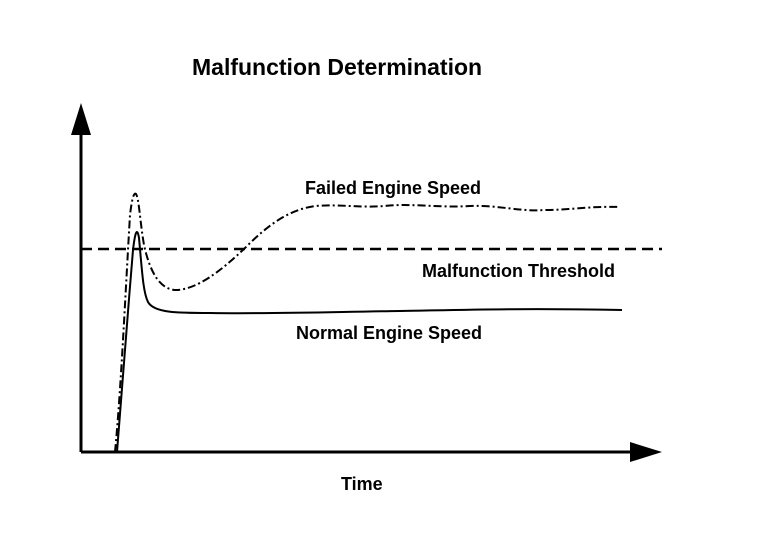 This screenshot has height=552, width=768. I want to click on x-axis-label: Time, so click(362, 484).